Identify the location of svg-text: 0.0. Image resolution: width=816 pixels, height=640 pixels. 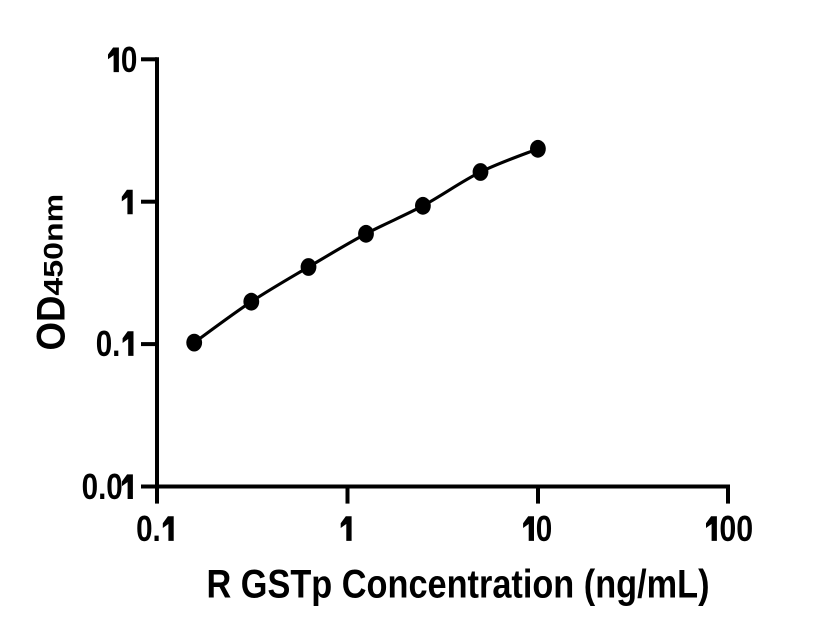
(102, 486).